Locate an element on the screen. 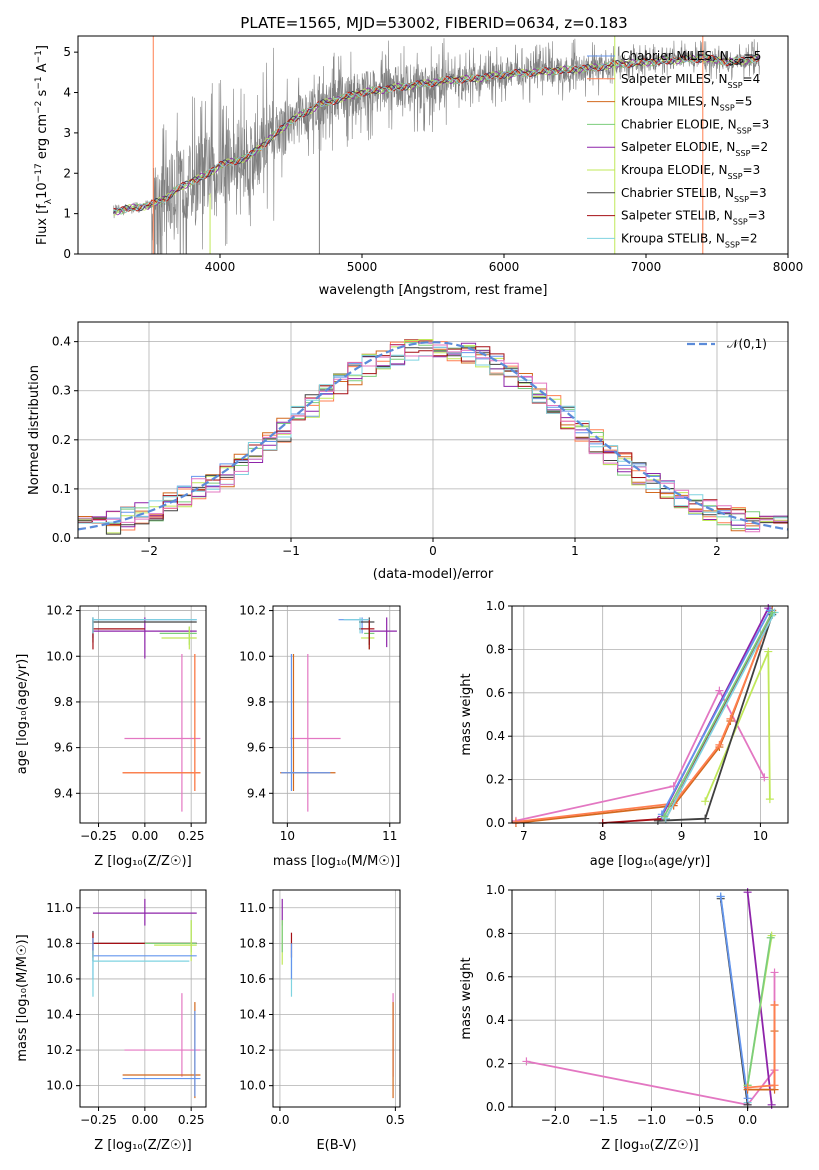 Image resolution: width=819 pixels, height=1170 pixels. mass-weight-vs-Z-series-line is located at coordinates (759, 1011).